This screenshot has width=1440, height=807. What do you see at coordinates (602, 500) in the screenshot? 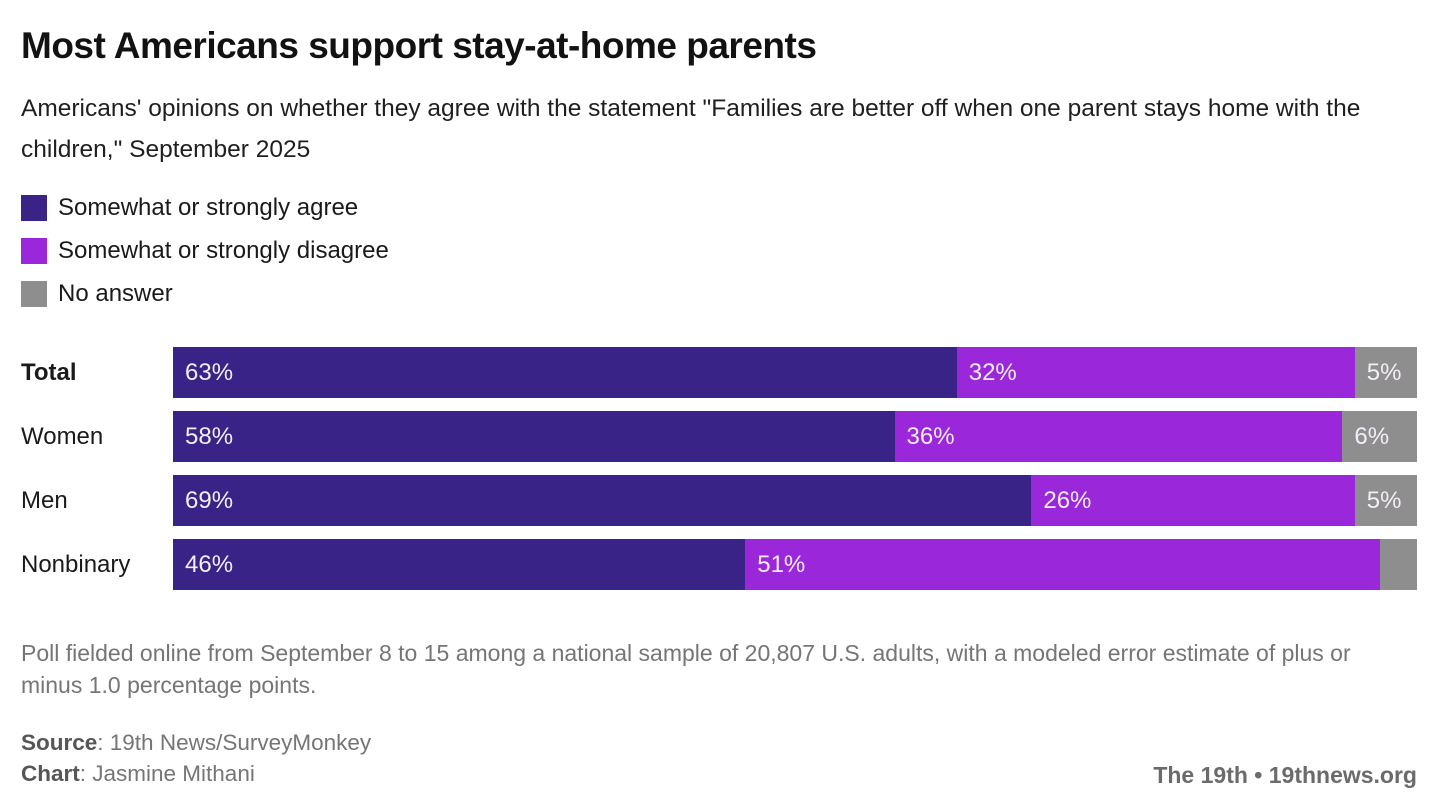
I see `bar-segment: 69%` at bounding box center [602, 500].